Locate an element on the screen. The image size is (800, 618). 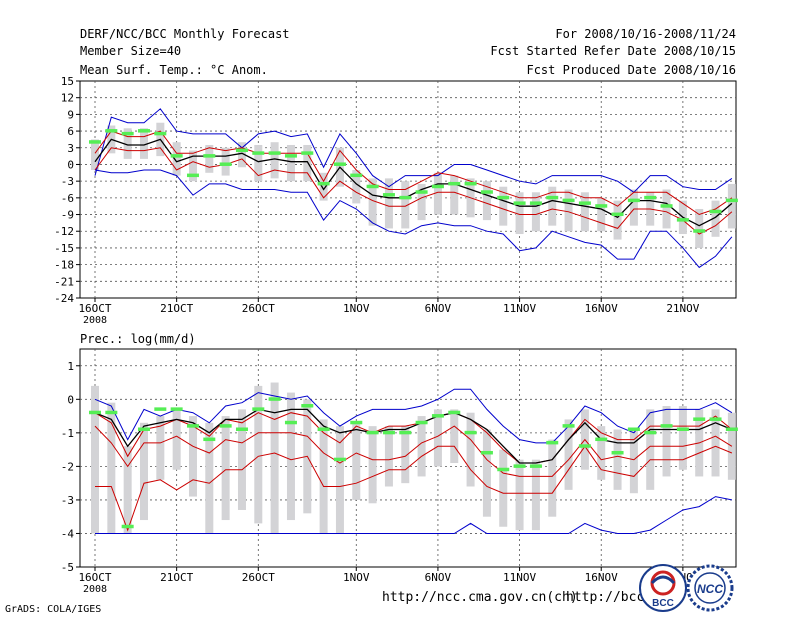
temperature-panel-series-min is located at coordinates (413, 219).